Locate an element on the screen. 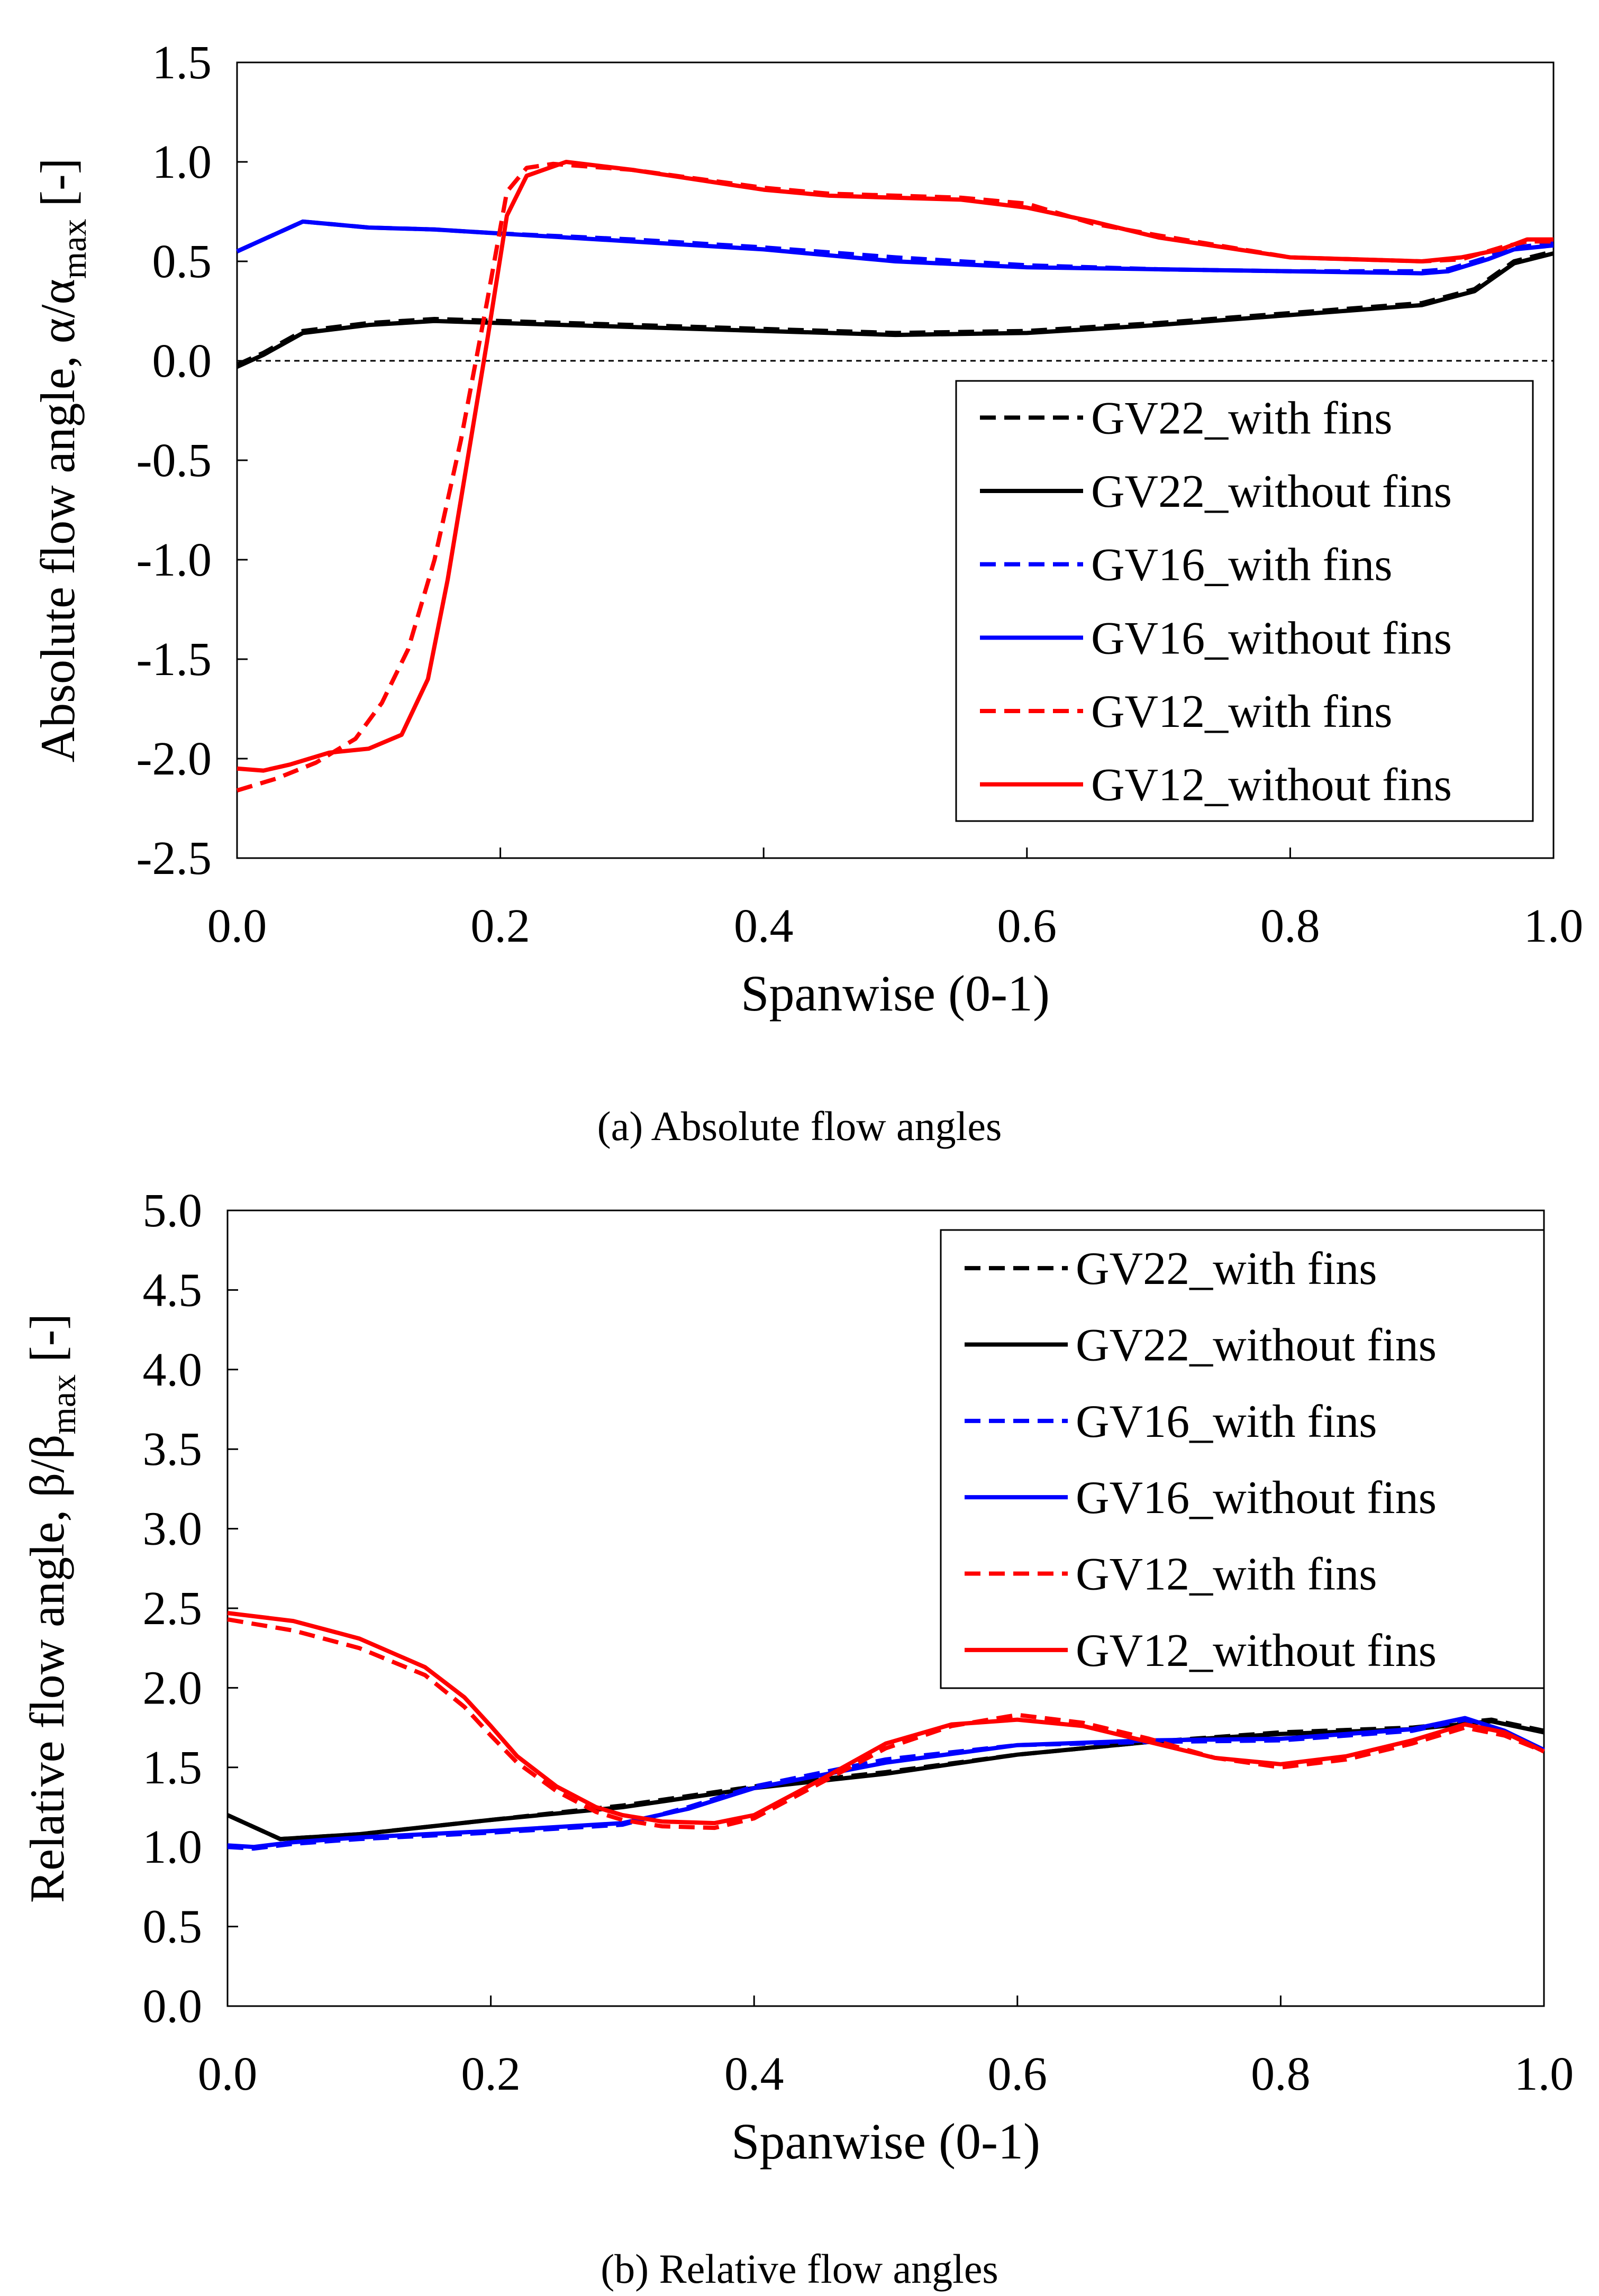  series-line-gv16-with-fins is located at coordinates (886, 1784).